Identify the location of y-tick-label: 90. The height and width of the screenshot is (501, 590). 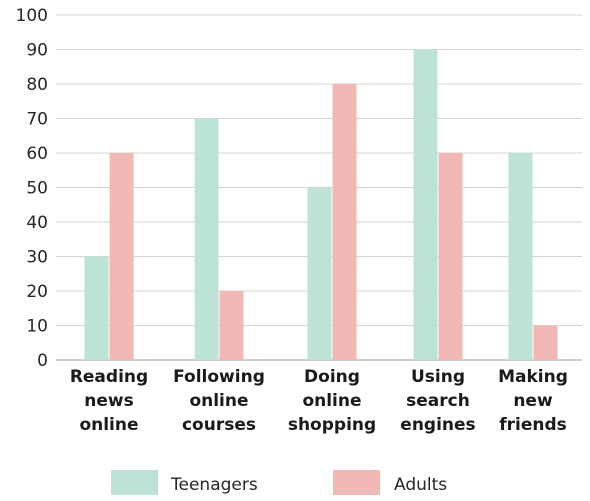
(37, 51).